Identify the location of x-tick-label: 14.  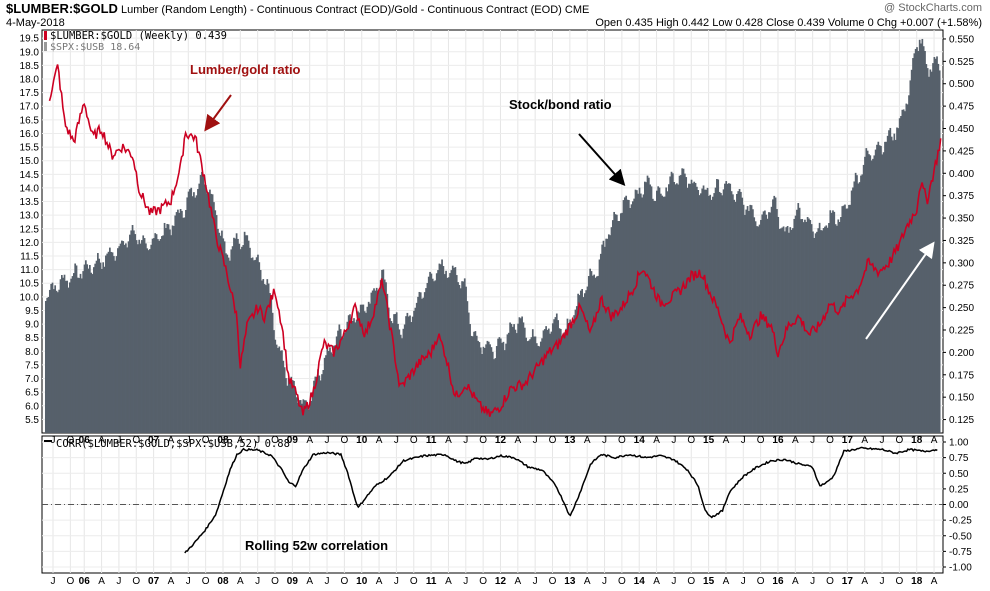
(640, 440).